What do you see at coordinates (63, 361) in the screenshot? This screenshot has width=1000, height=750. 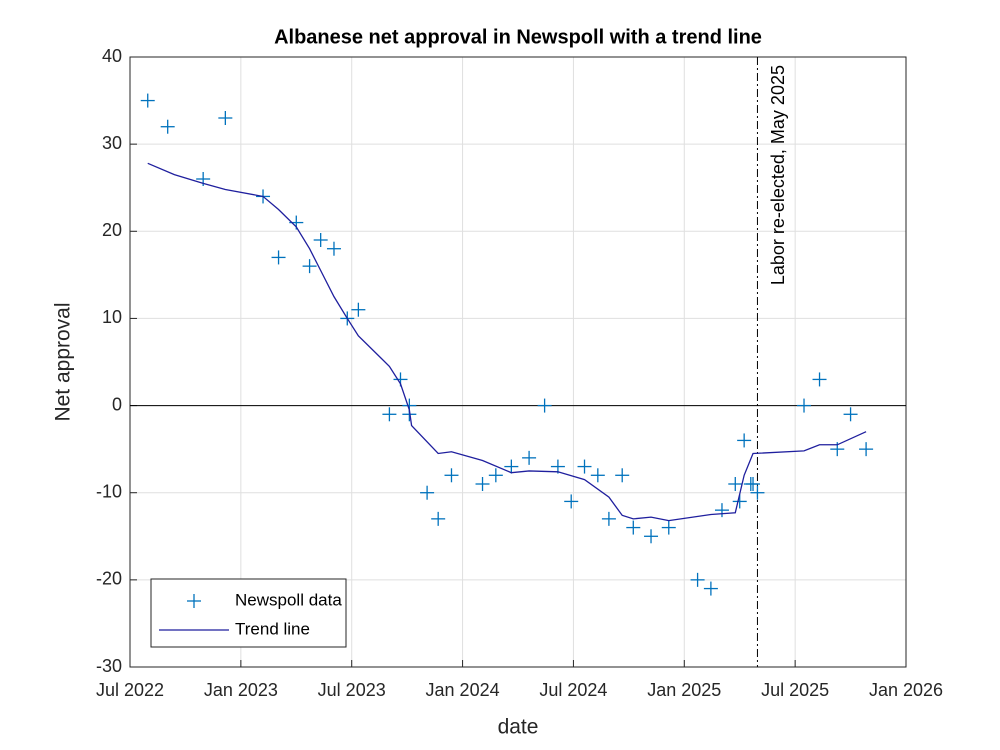 I see `y-axis-label: Net approval` at bounding box center [63, 361].